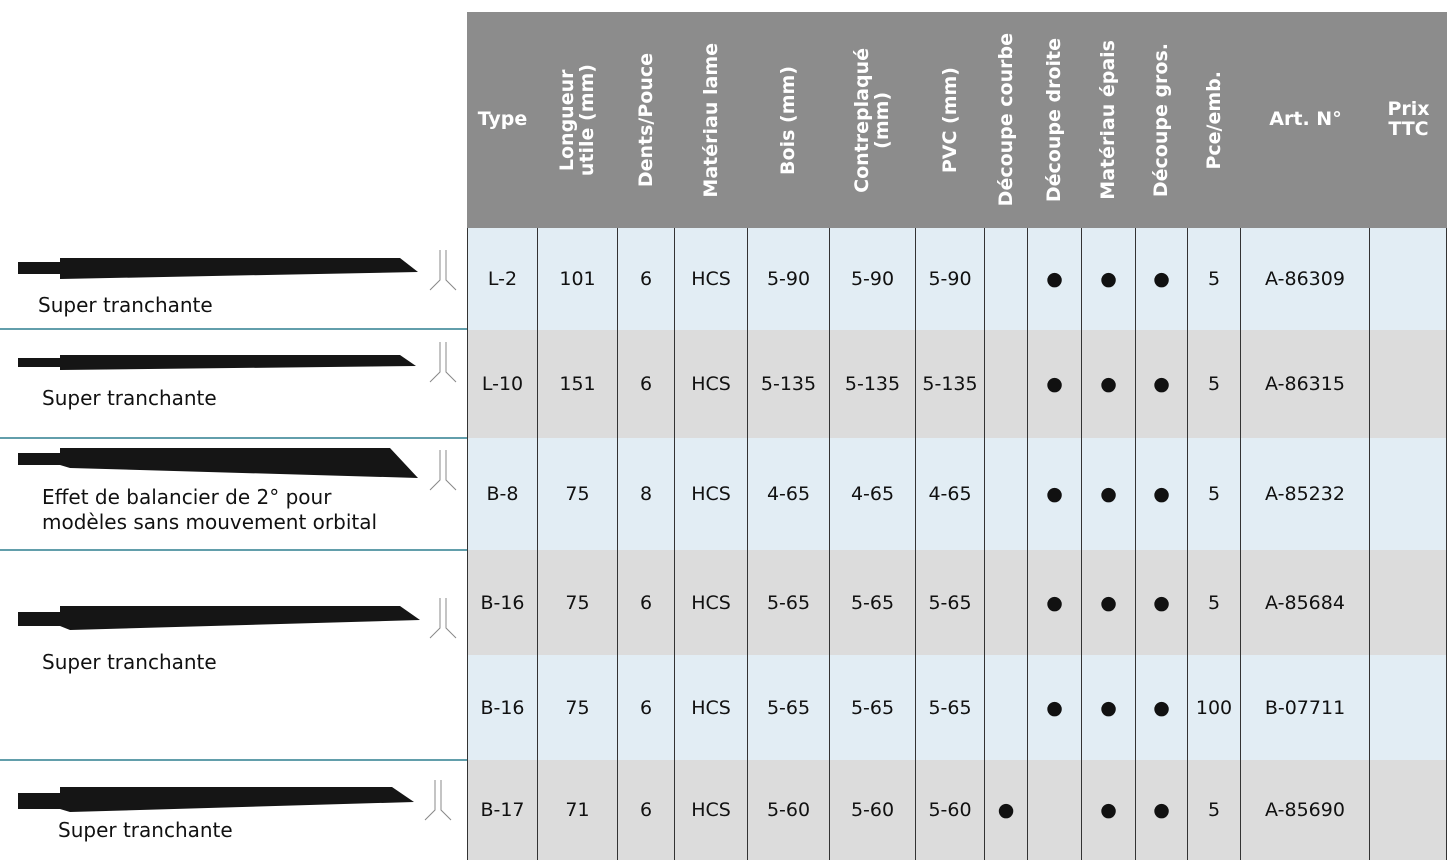  I want to click on header-line: Pce/emb., so click(1213, 120).